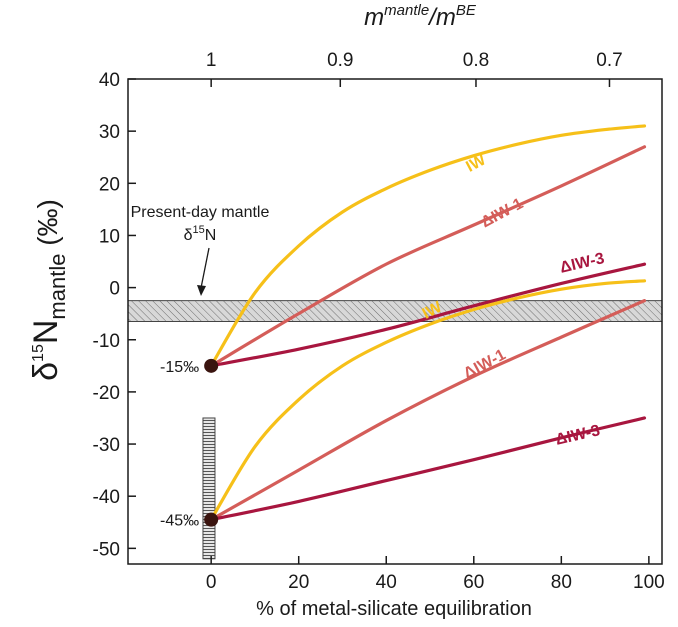  Describe the element at coordinates (179, 367) in the screenshot. I see `start-point-label: -15‰` at that location.